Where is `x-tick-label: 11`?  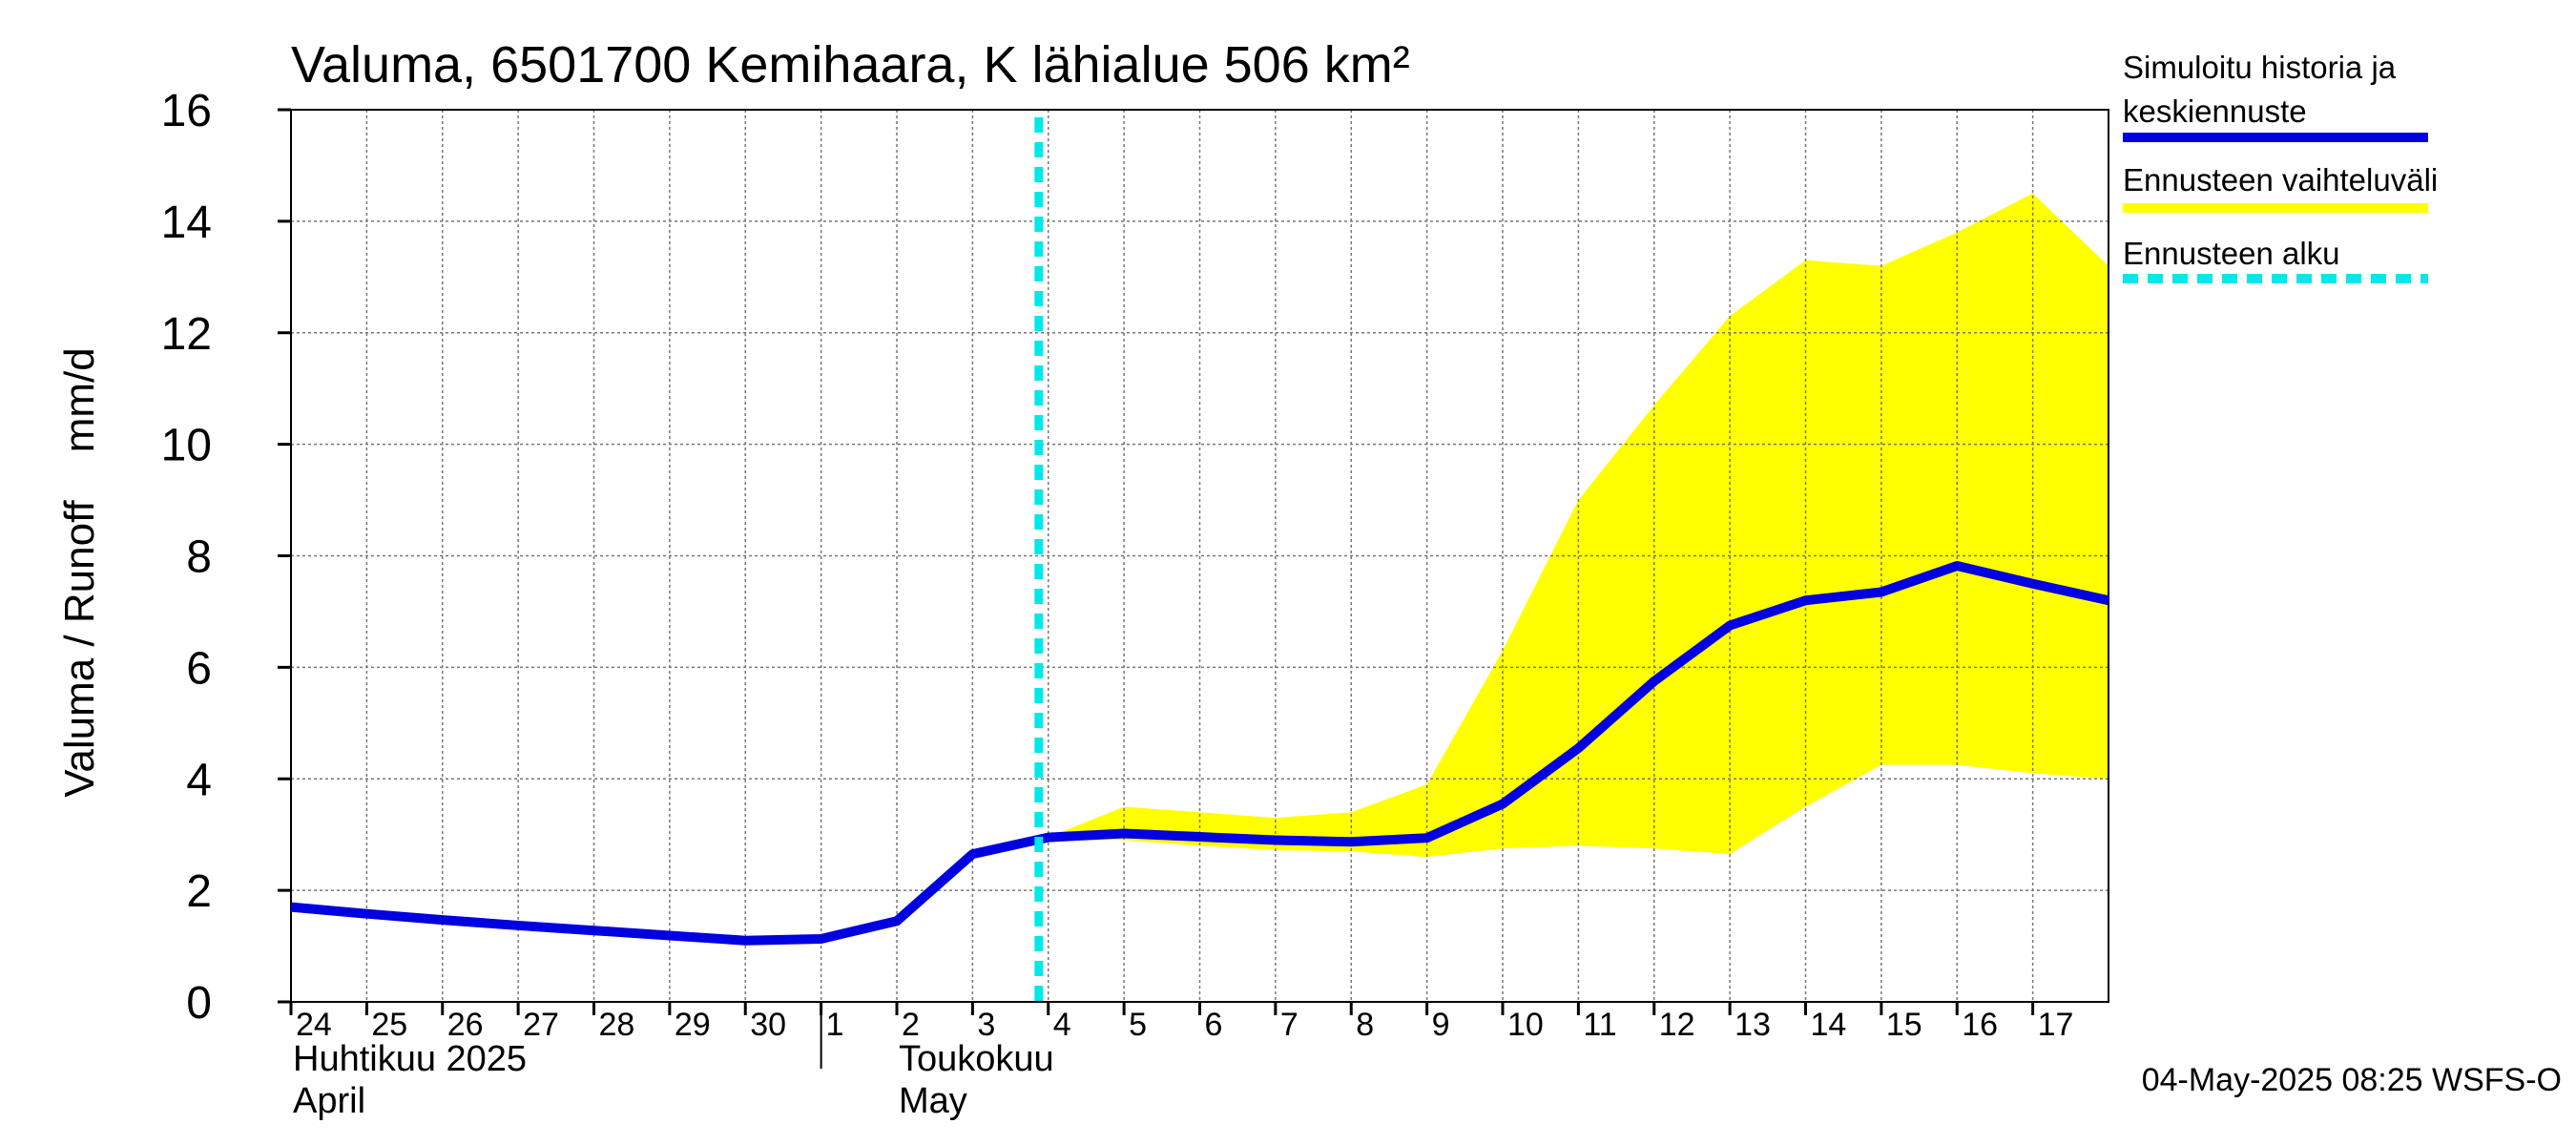
x-tick-label: 11 is located at coordinates (1599, 1025).